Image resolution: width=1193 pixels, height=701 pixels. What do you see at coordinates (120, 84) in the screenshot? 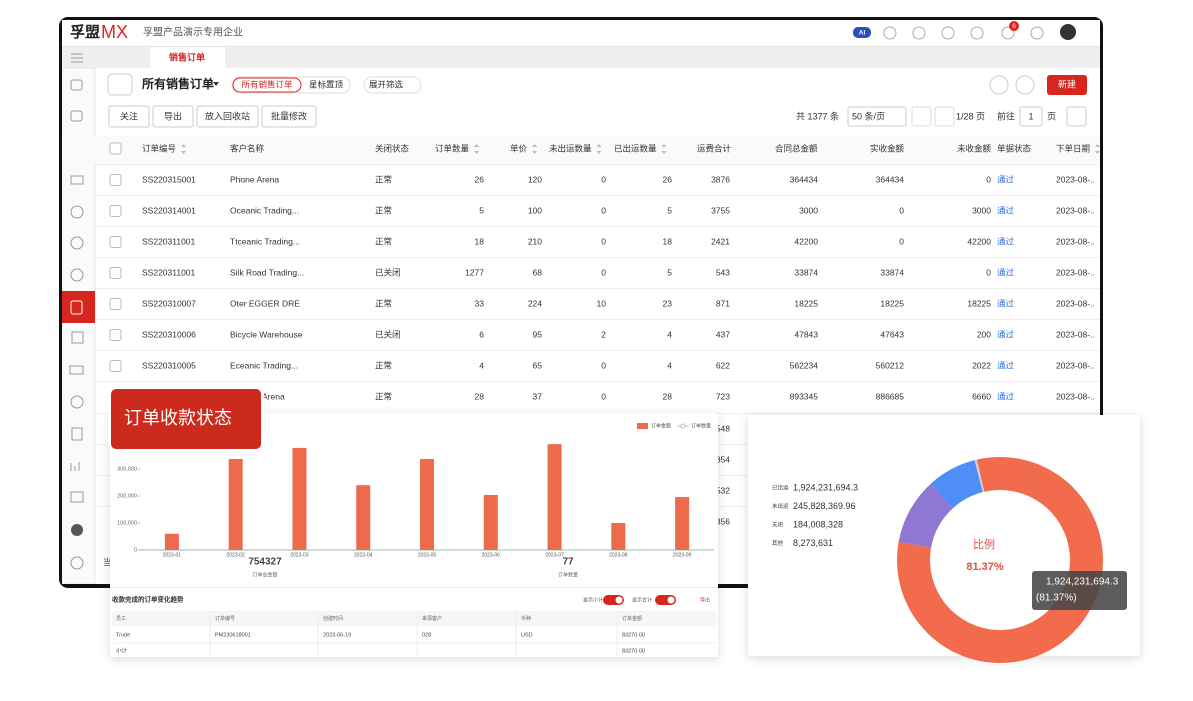
I see `view-button` at bounding box center [120, 84].